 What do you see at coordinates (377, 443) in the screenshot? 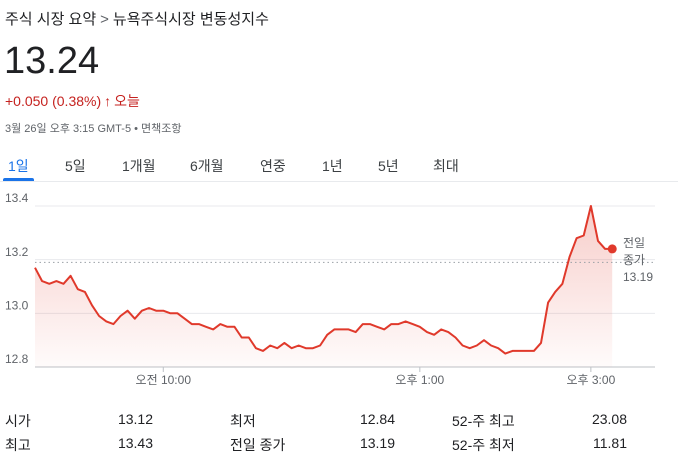
I see `stat-value: 13.19` at bounding box center [377, 443].